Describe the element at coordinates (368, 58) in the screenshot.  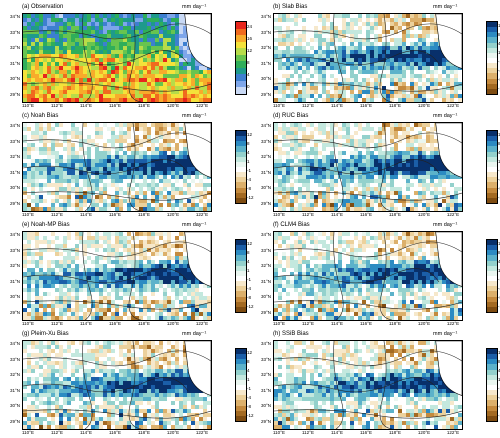
I see `map-raster` at that location.